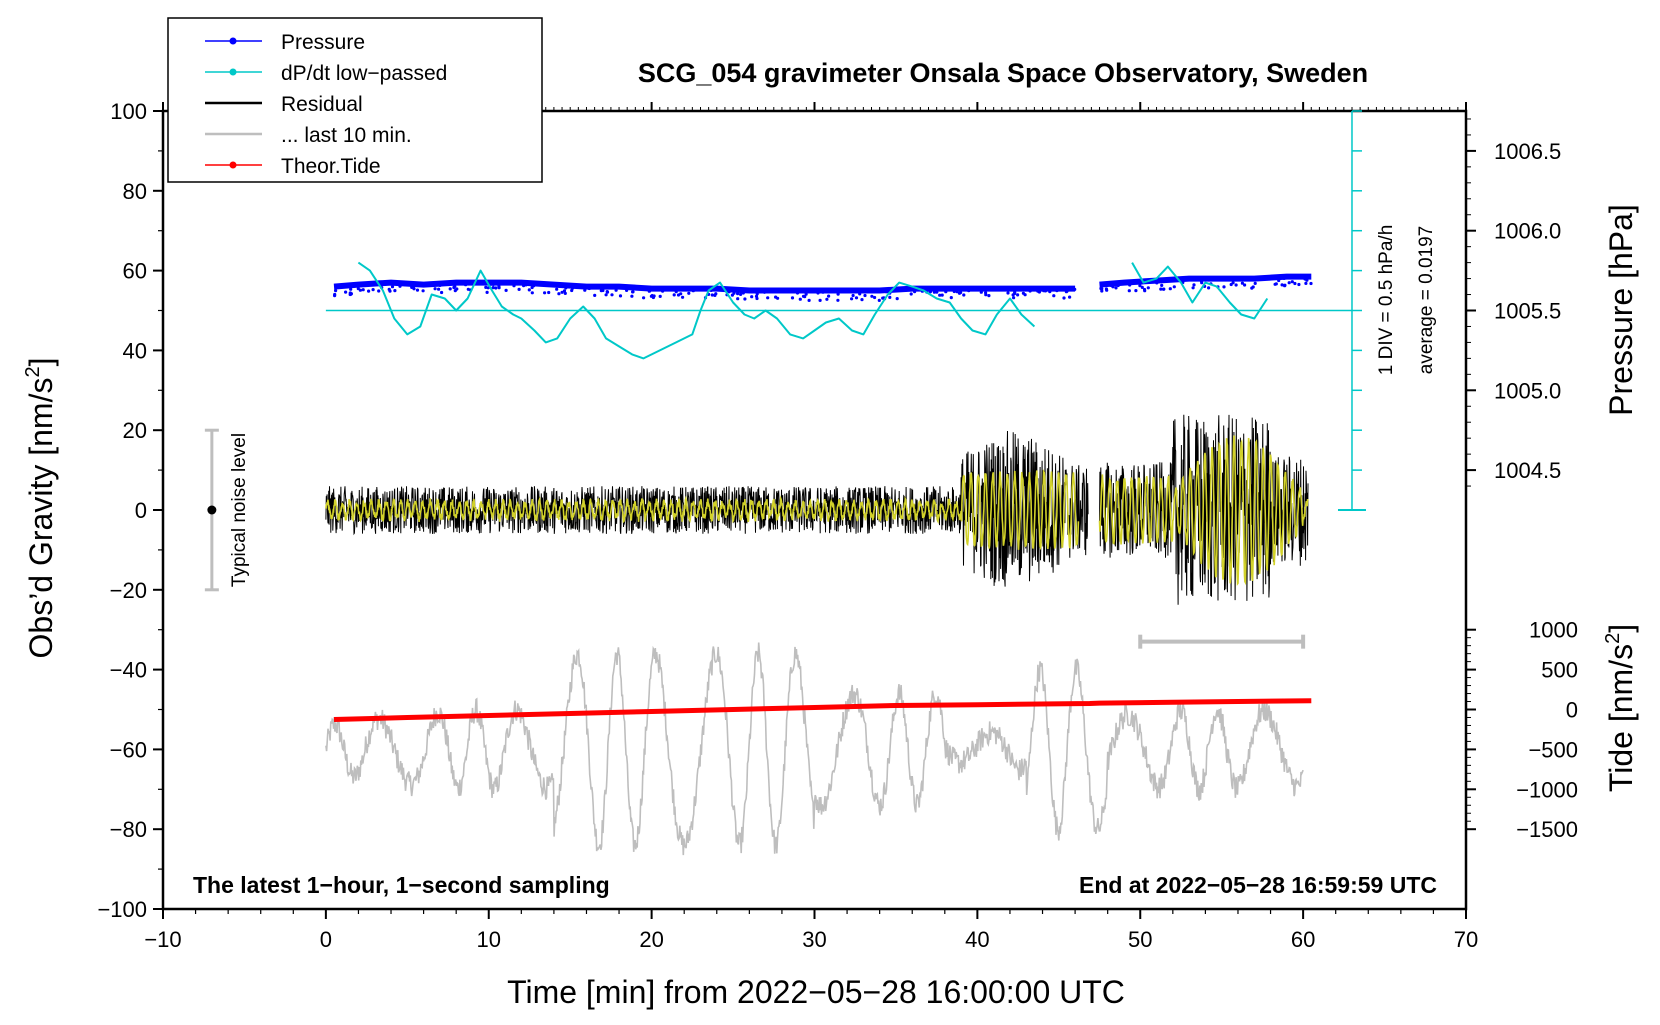  I want to click on tide-axis-title: Tide [nm/s2], so click(1620, 708).